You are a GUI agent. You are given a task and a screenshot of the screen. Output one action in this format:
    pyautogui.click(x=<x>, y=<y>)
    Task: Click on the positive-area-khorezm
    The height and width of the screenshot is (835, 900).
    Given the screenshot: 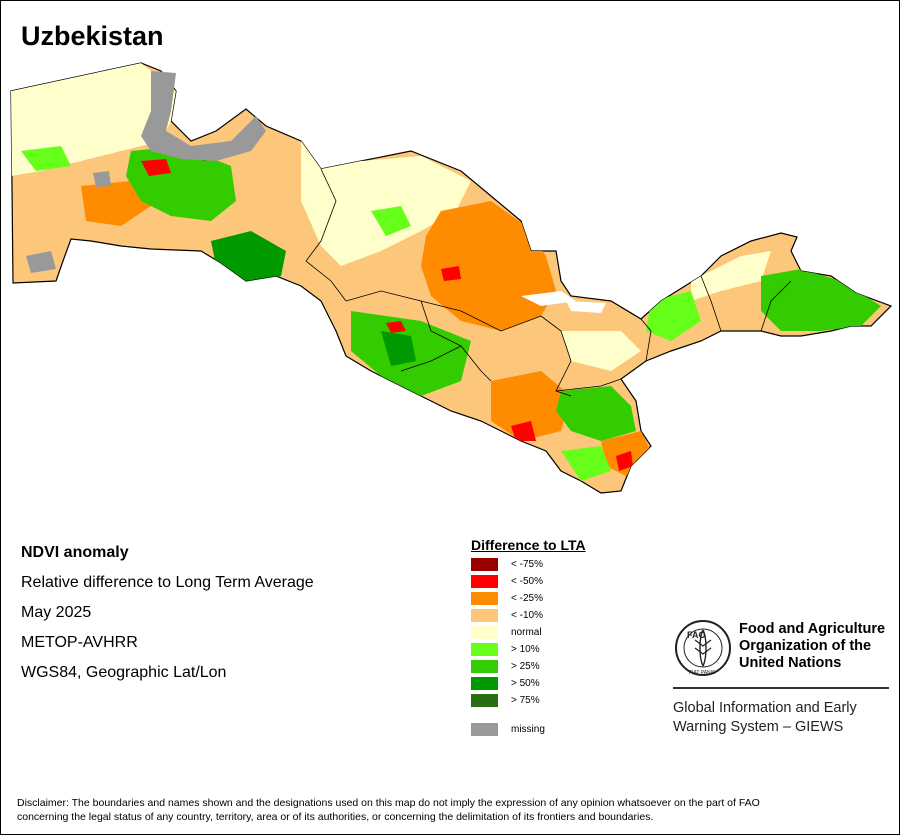 What is the action you would take?
    pyautogui.click(x=248, y=256)
    